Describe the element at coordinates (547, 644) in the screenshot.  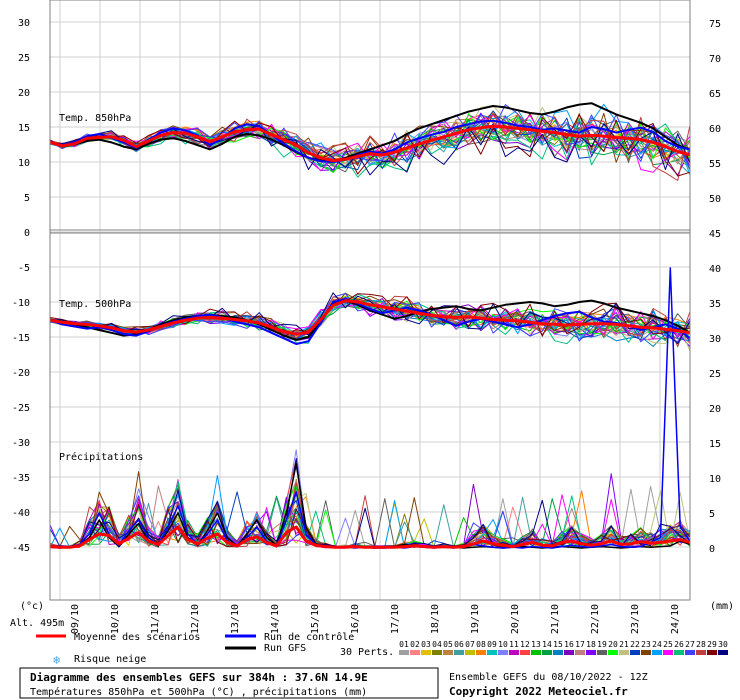
I see `pert-legend-number: 14` at that location.